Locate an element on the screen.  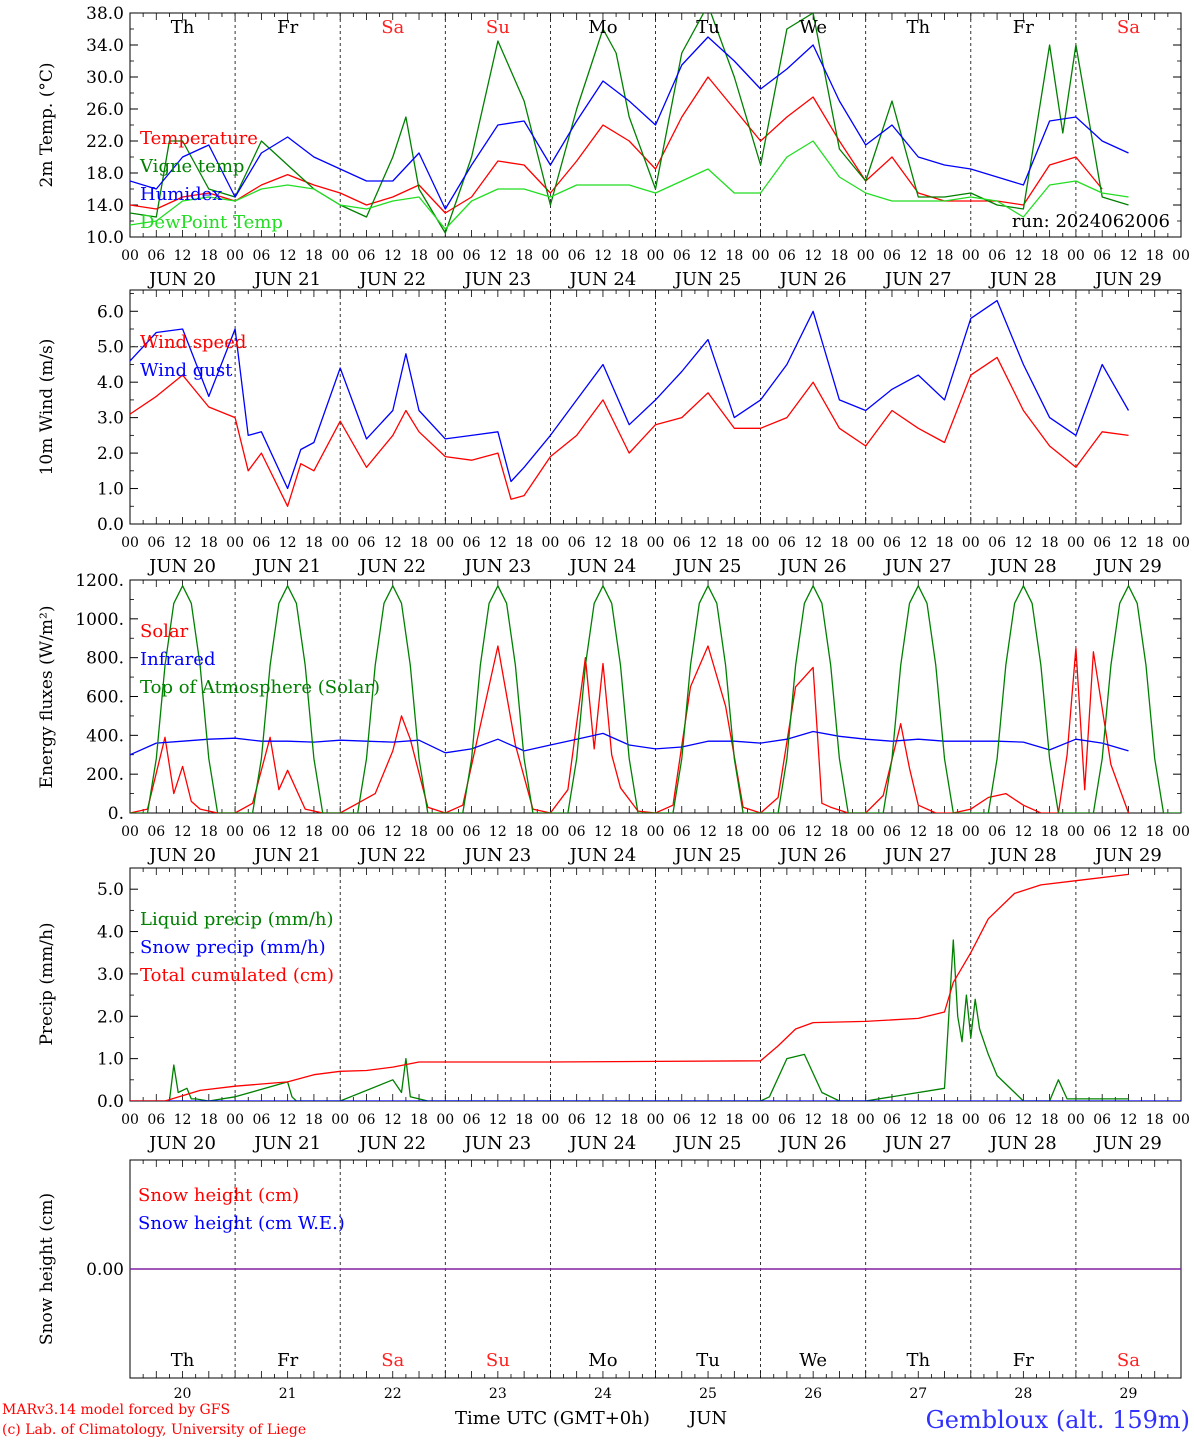
legend-entry: Liquid precip (mm/h) is located at coordinates (237, 919).